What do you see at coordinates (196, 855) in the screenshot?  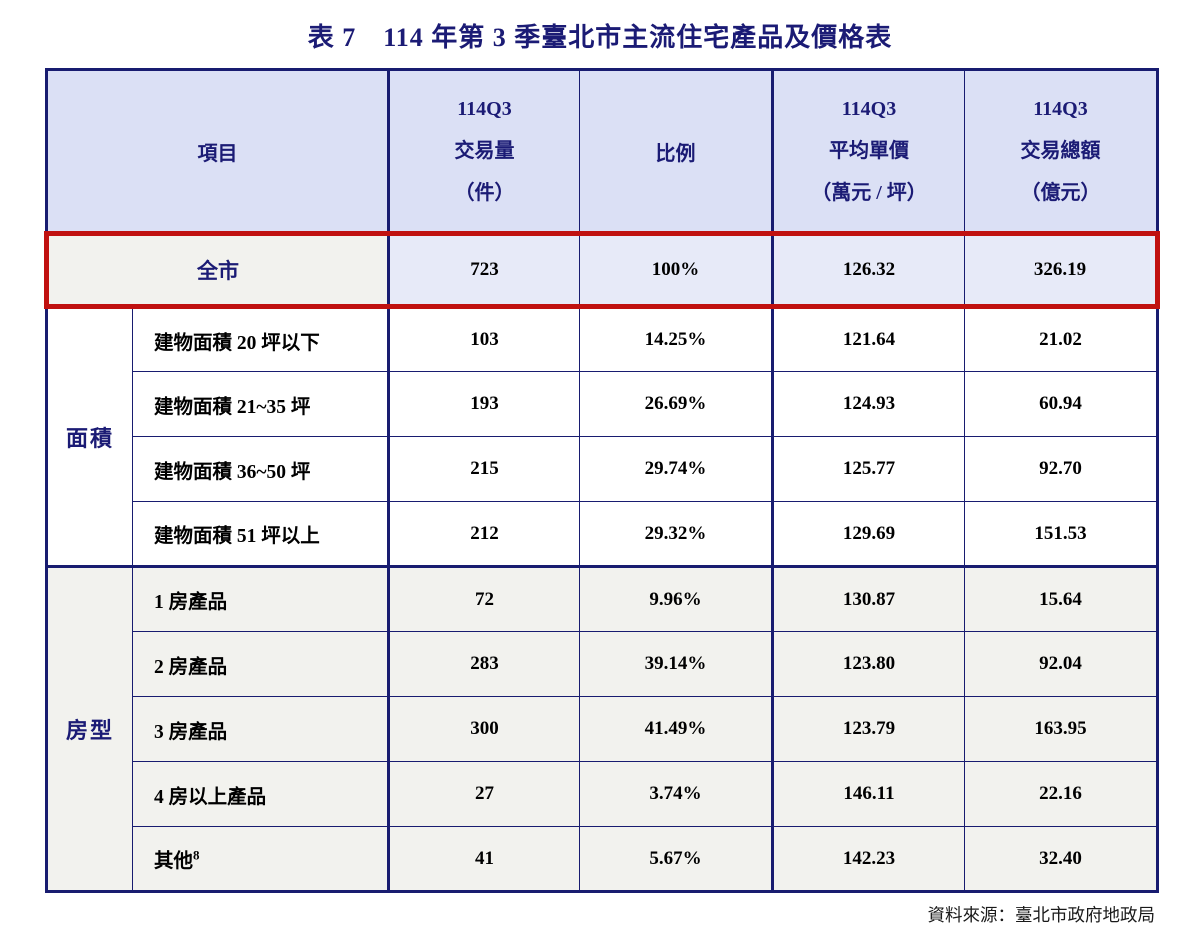 I see `footnote-marker: 8` at bounding box center [196, 855].